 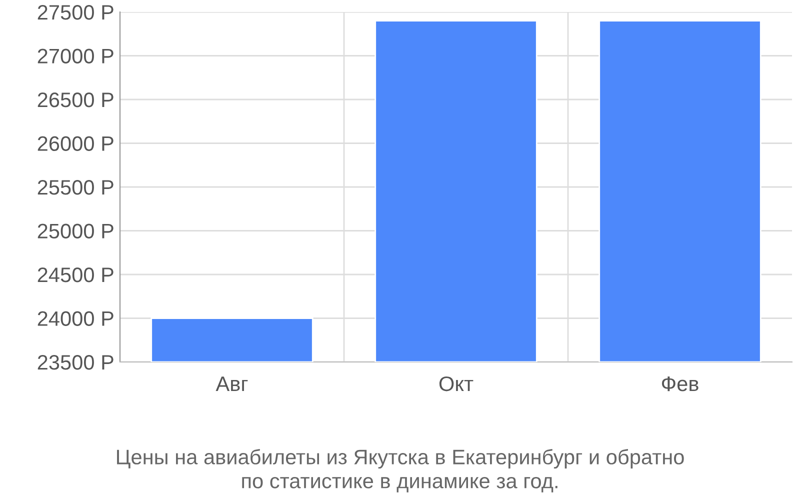 What do you see at coordinates (456, 384) in the screenshot?
I see `x-tick-label: Окт` at bounding box center [456, 384].